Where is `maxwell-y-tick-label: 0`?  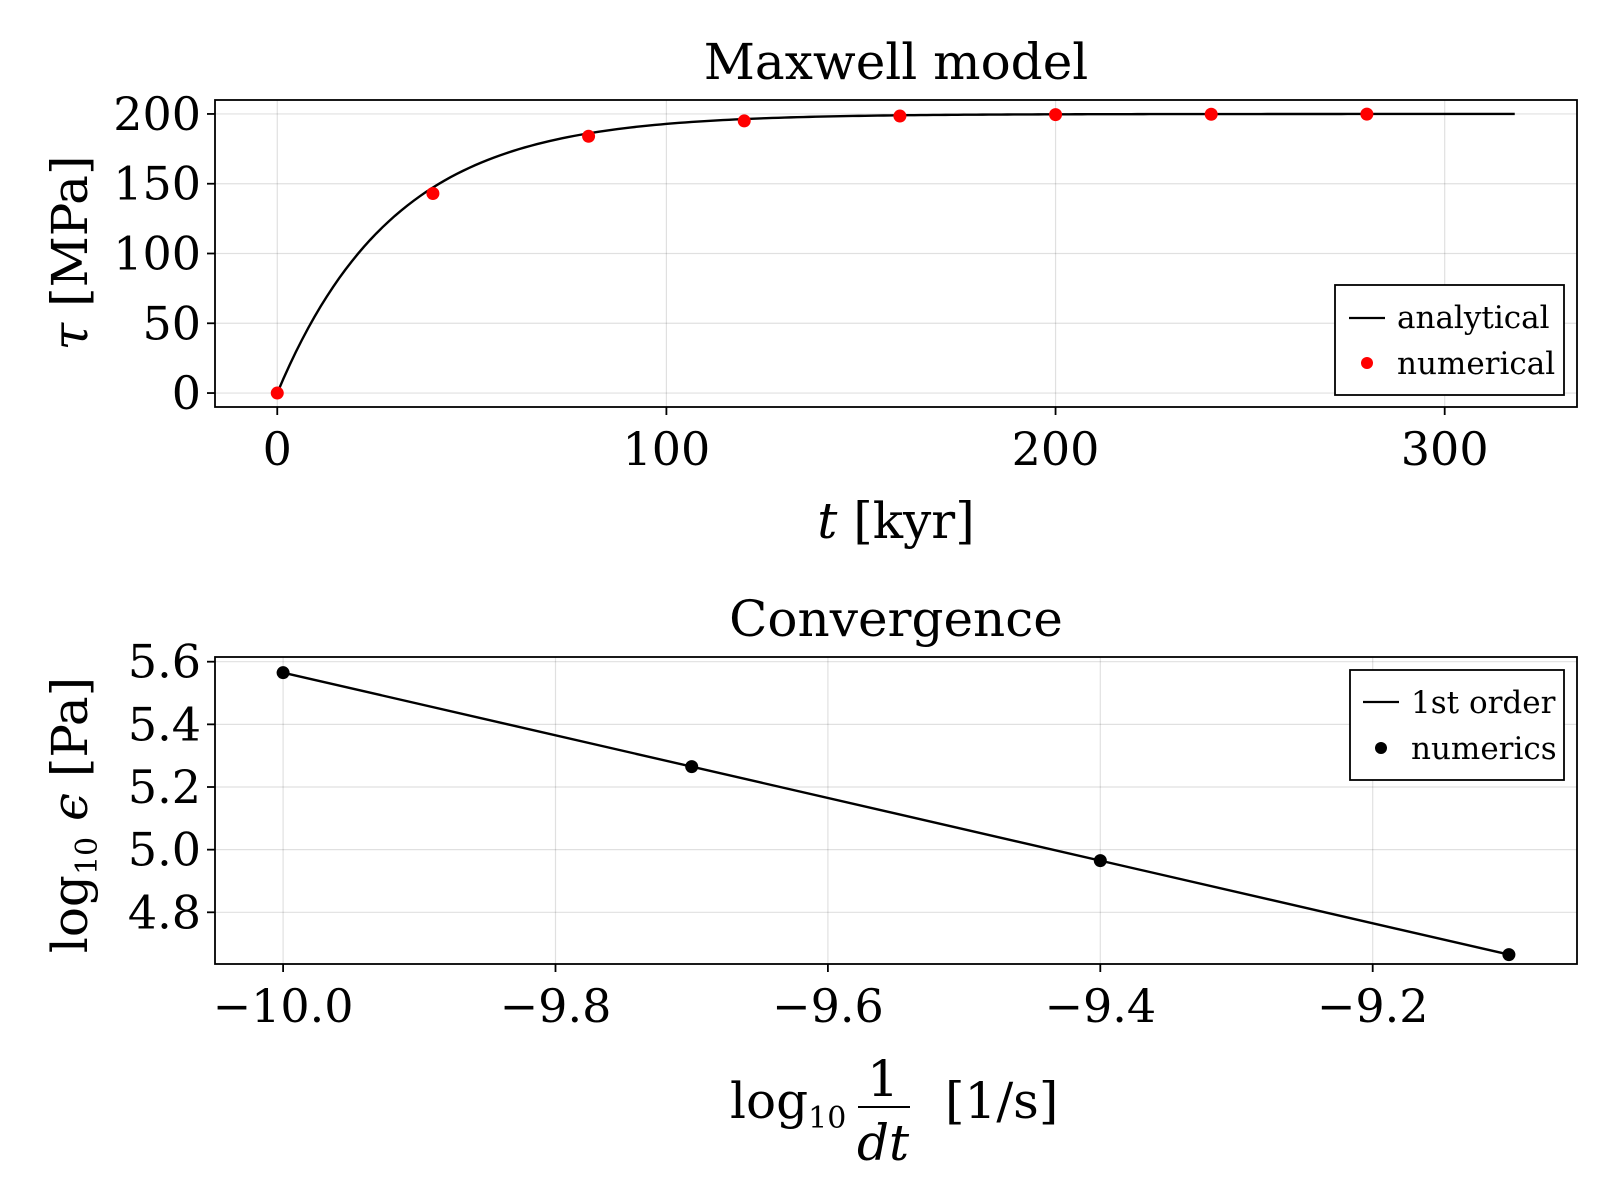
maxwell-y-tick-label: 0 is located at coordinates (186, 393).